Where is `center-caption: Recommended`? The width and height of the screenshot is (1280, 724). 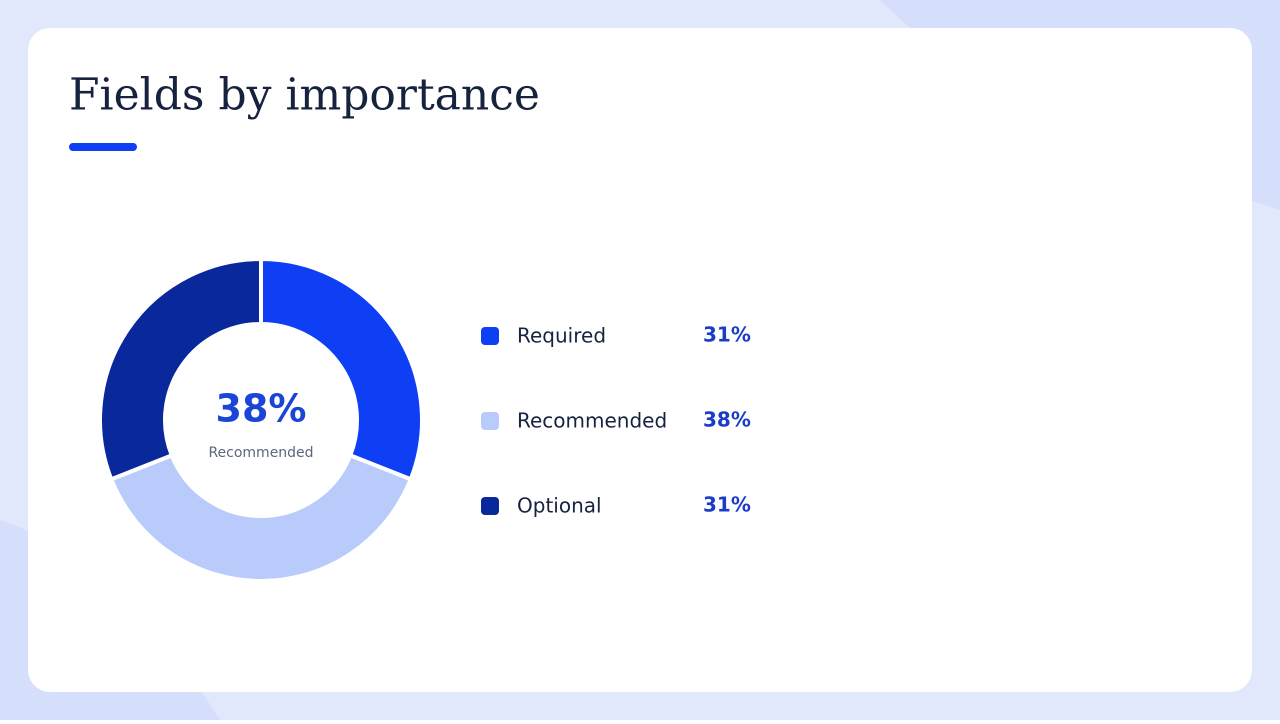 center-caption: Recommended is located at coordinates (260, 453).